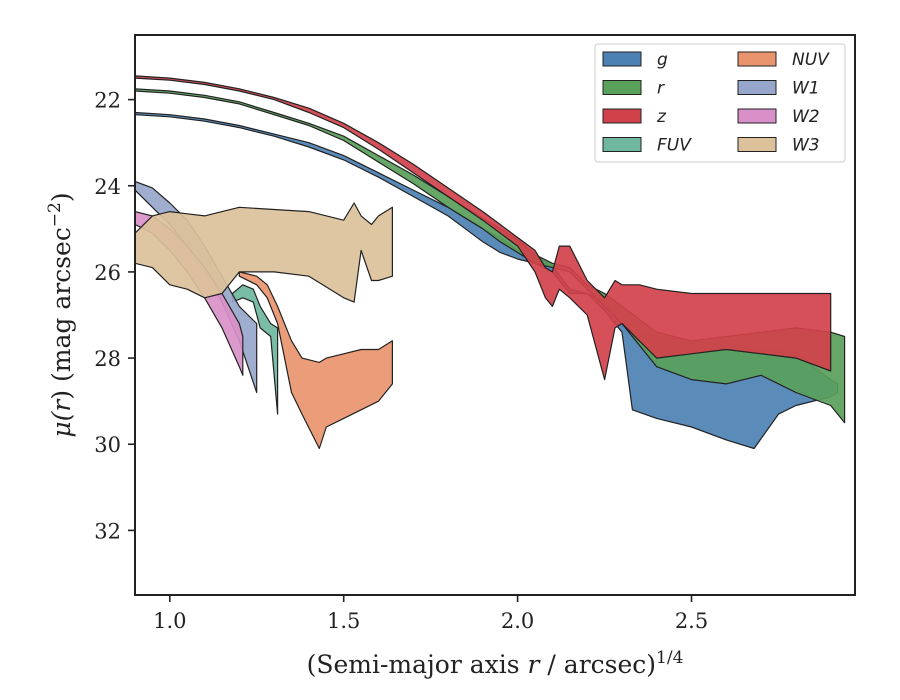  I want to click on y-tick-label: 22, so click(107, 101).